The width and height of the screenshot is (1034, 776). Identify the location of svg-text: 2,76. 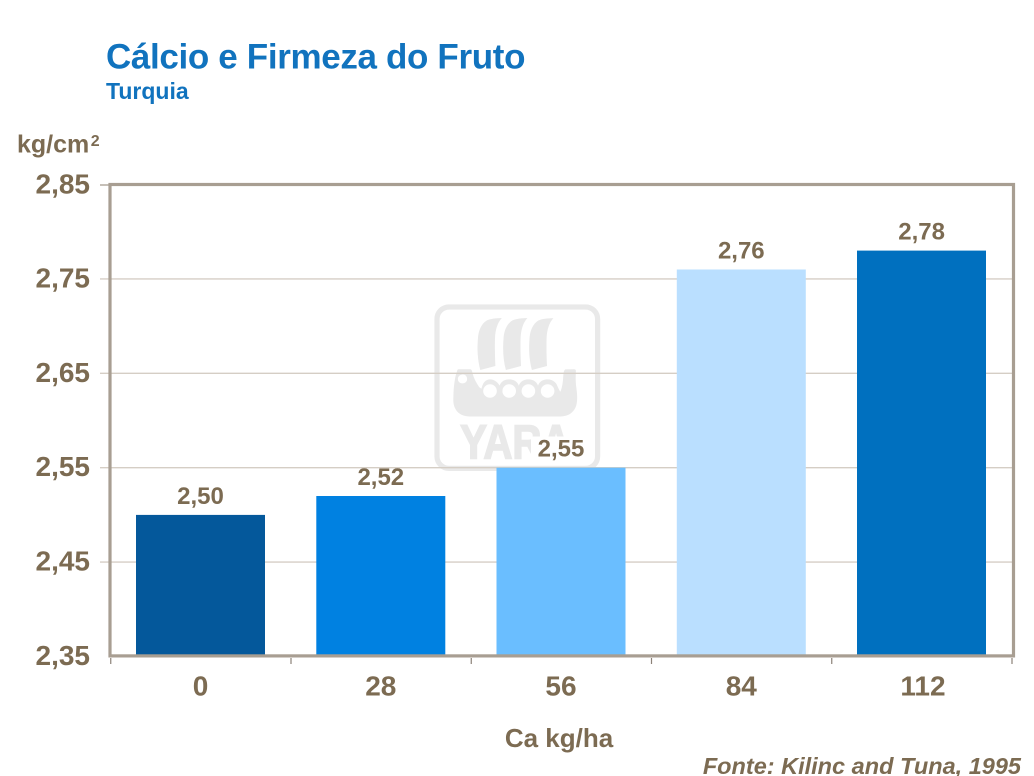
(741, 251).